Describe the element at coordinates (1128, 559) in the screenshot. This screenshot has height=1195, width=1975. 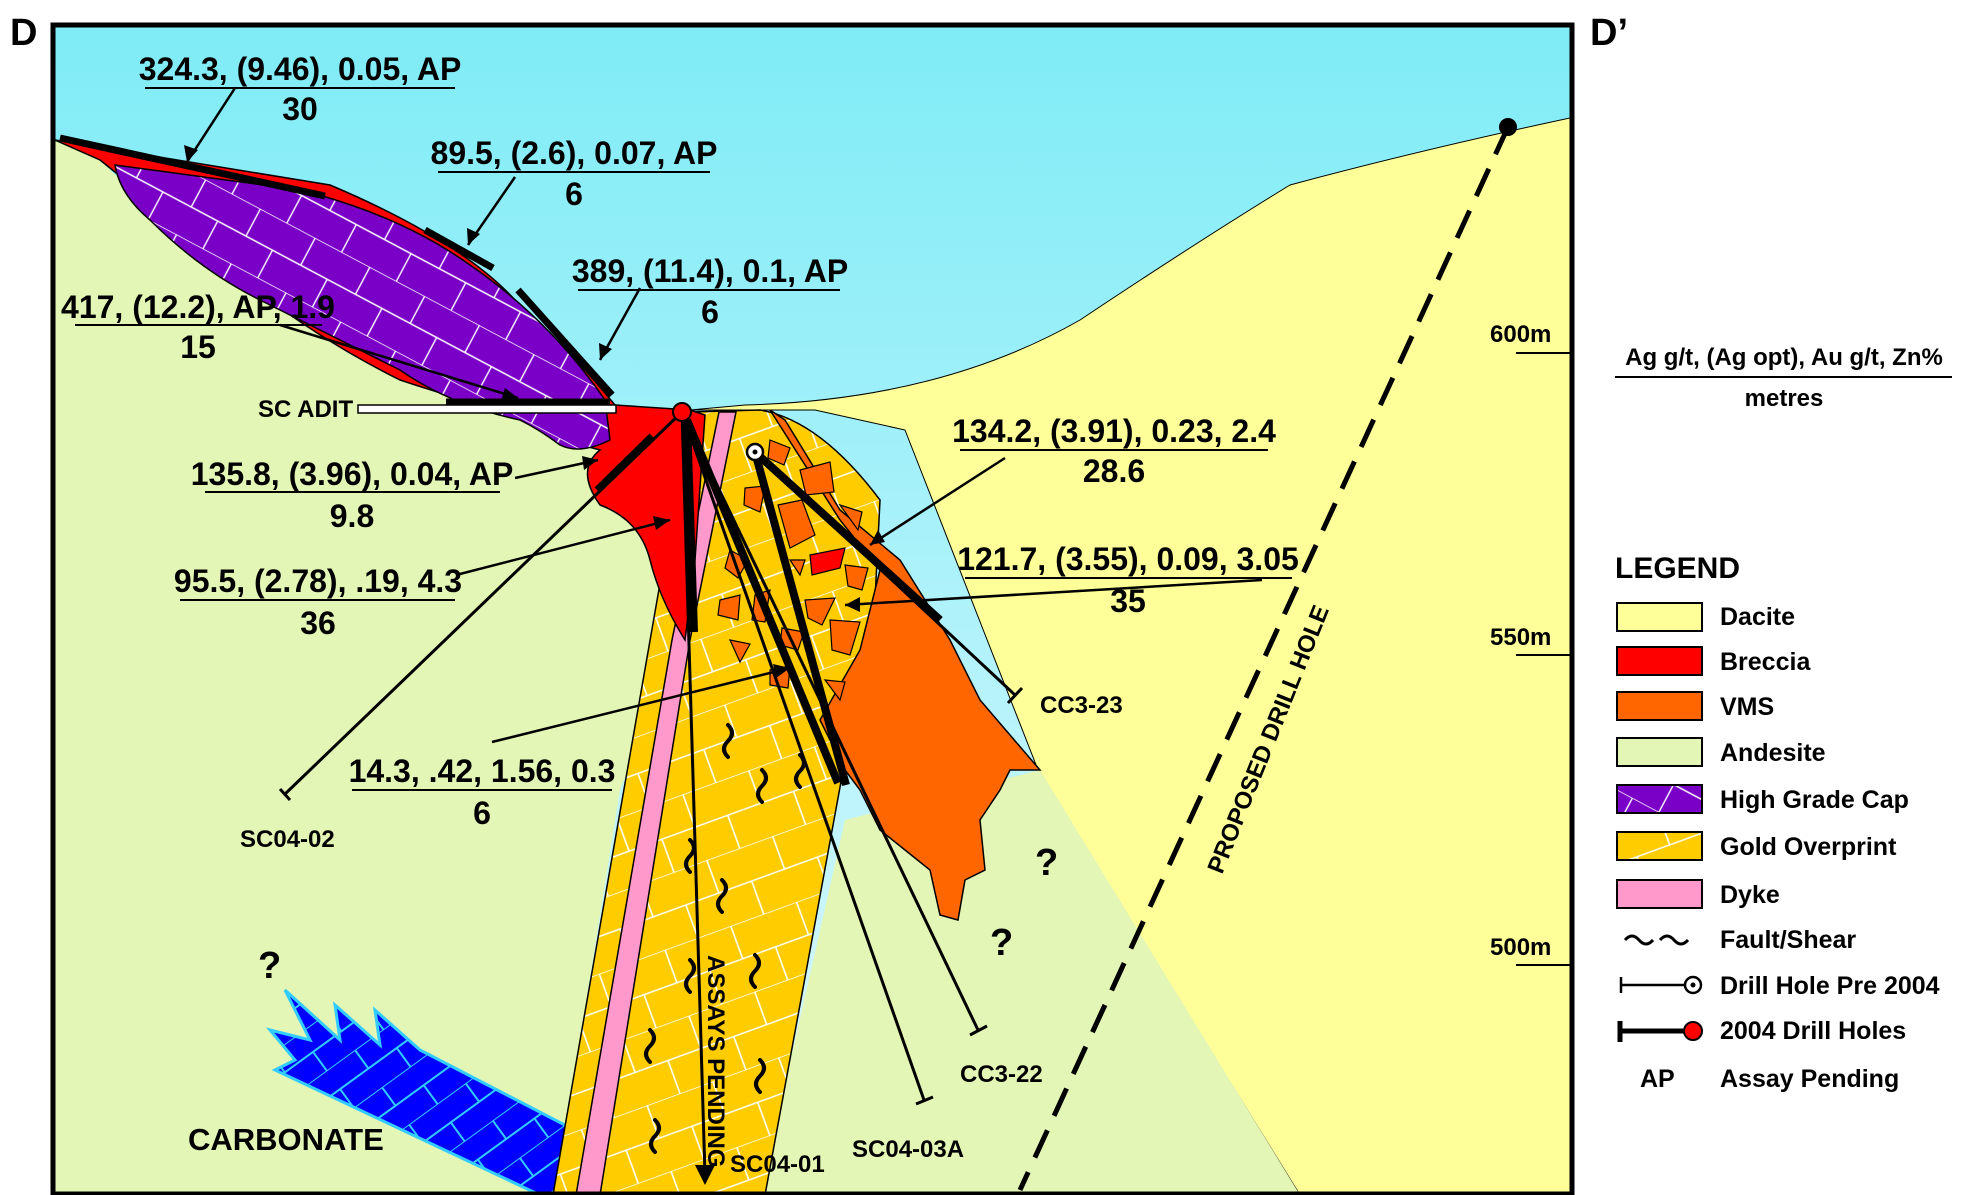
I see `intercept-8-assay: 121.7, (3.55), 0.09, 3.05` at that location.